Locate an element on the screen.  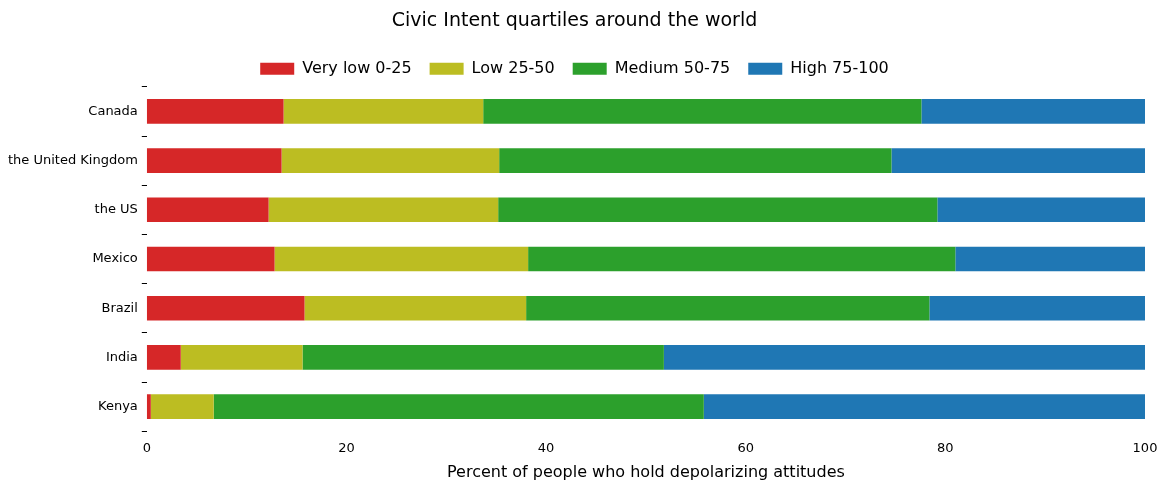
y-tick-label: India is located at coordinates (121, 356).